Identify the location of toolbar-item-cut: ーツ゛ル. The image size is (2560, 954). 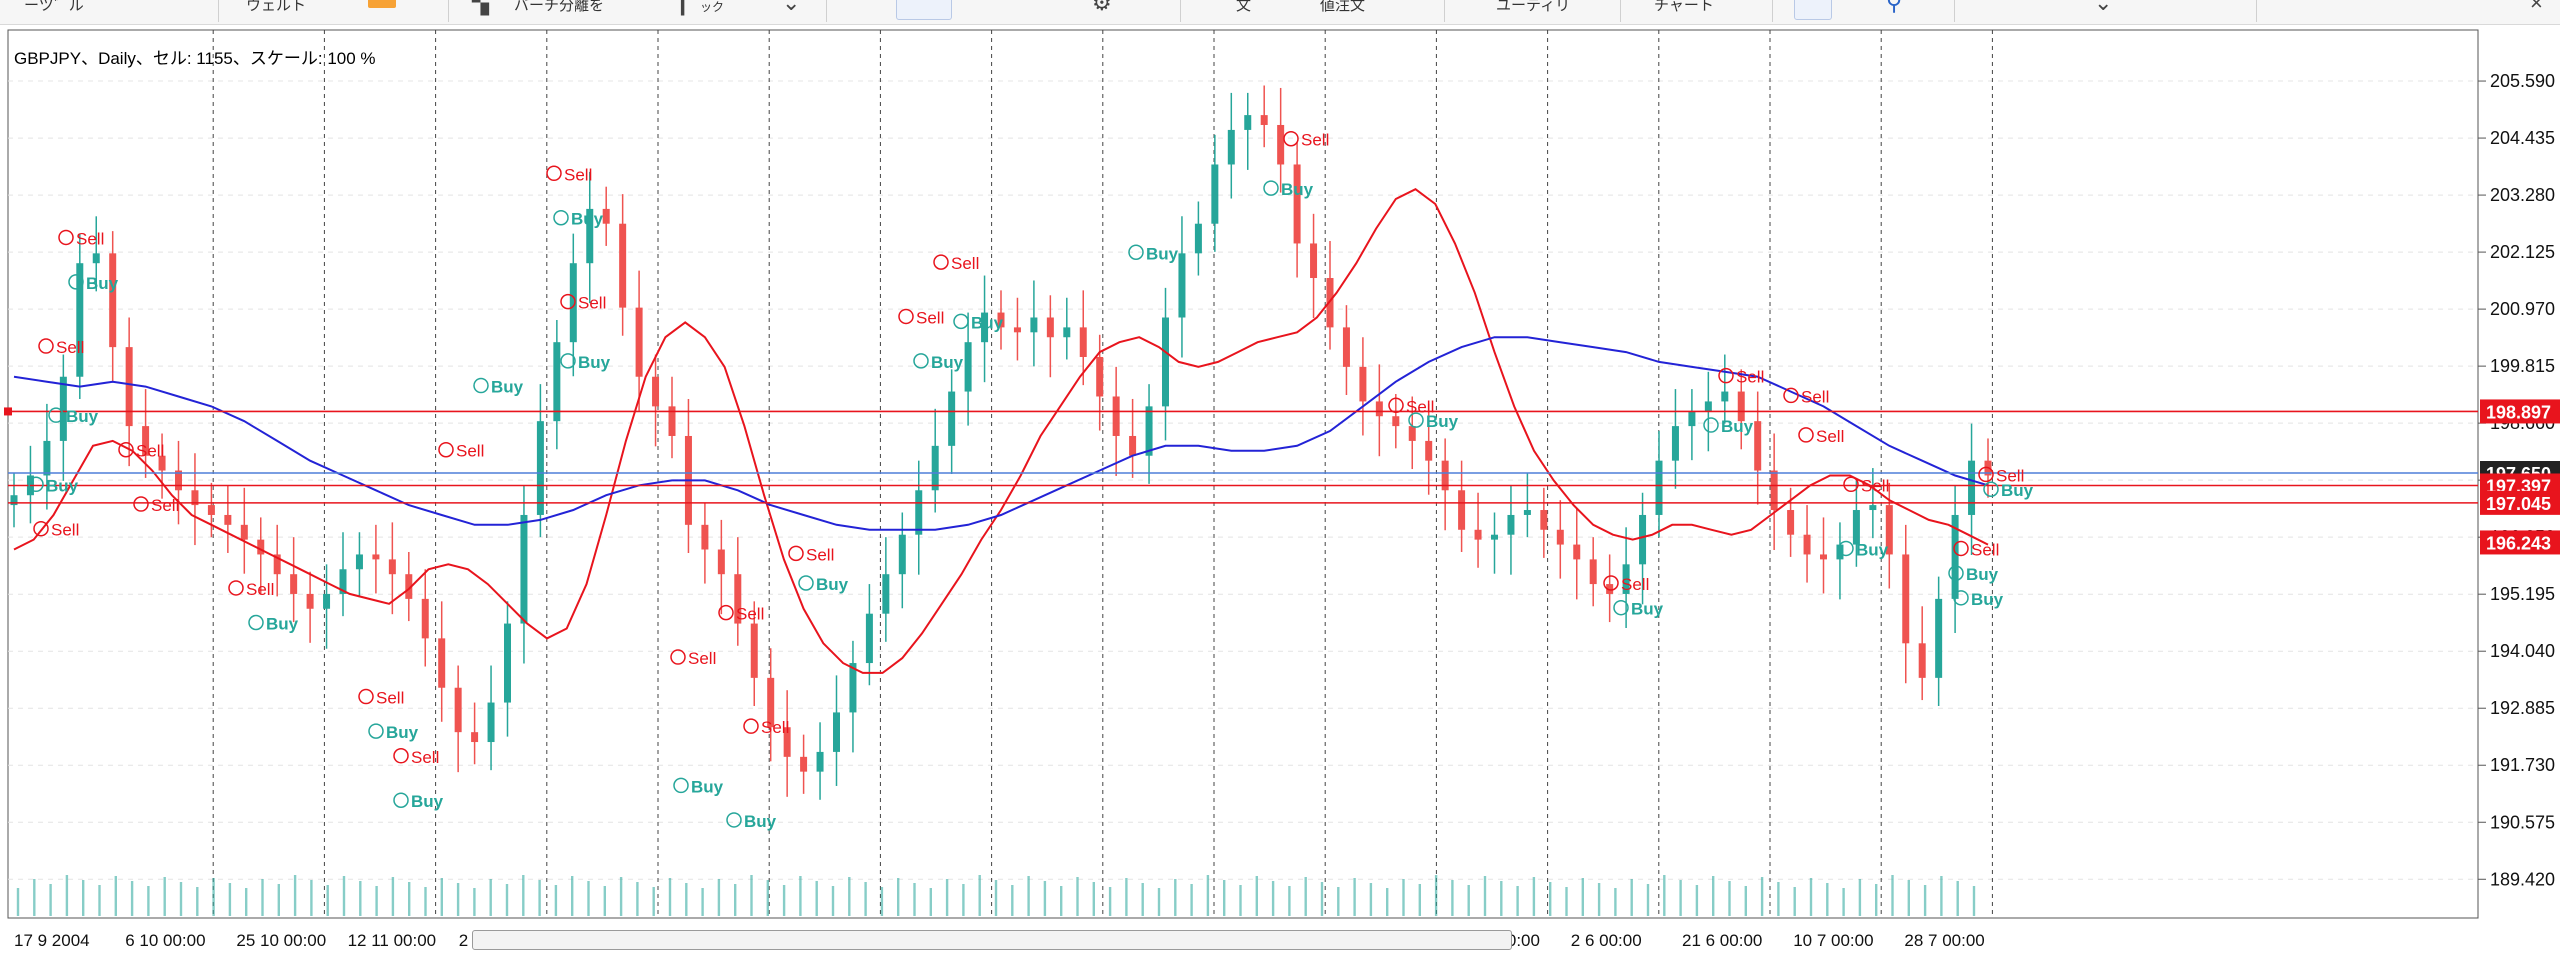
(54, 7).